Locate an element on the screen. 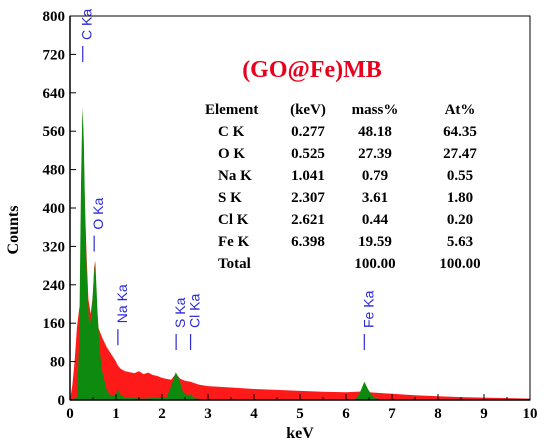  table-cell: 2.621 is located at coordinates (308, 220).